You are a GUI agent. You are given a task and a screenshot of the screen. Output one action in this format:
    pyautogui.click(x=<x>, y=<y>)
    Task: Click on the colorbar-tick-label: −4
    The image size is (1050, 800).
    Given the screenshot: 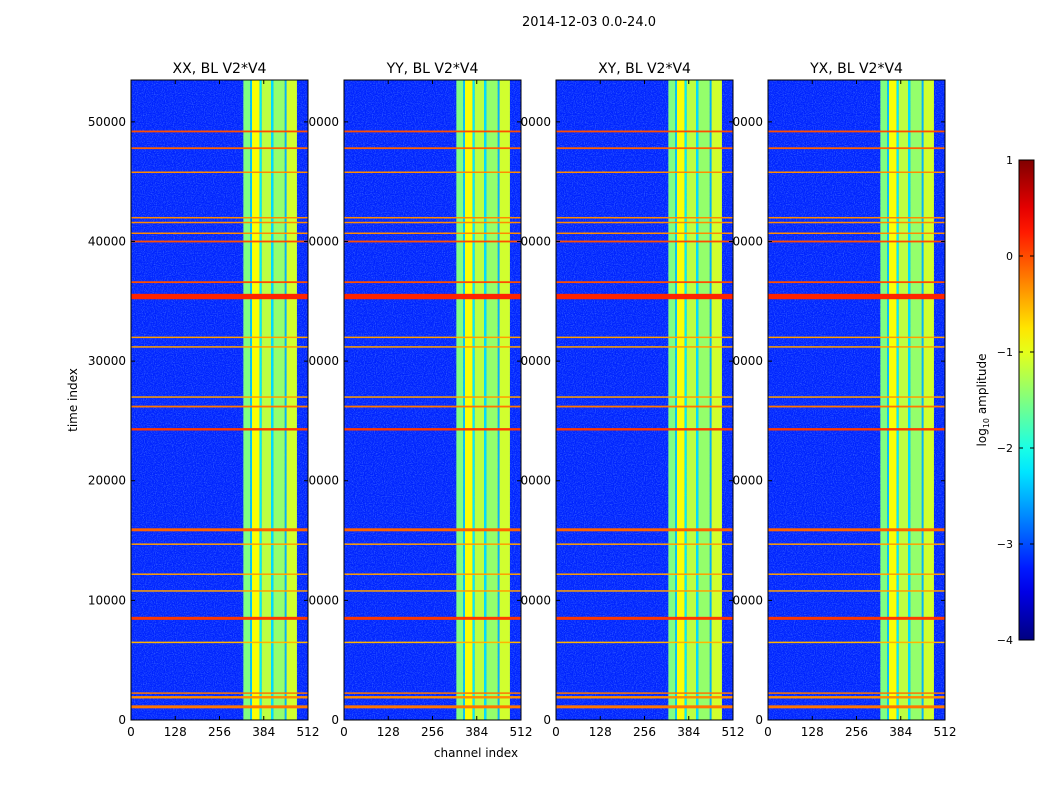 What is the action you would take?
    pyautogui.click(x=1005, y=640)
    